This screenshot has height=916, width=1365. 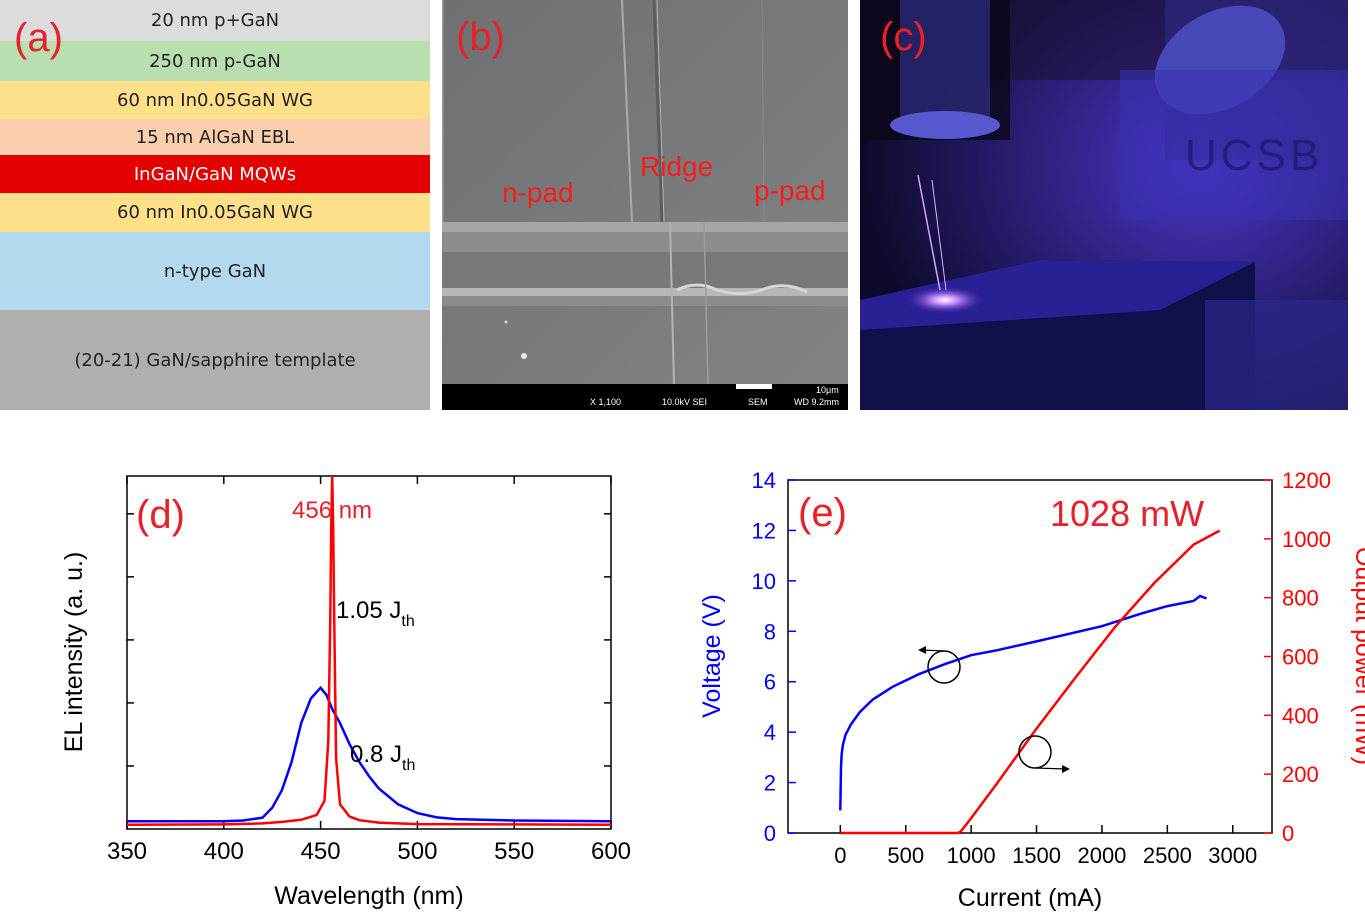 What do you see at coordinates (764, 530) in the screenshot?
I see `left-y-tick-label: 12` at bounding box center [764, 530].